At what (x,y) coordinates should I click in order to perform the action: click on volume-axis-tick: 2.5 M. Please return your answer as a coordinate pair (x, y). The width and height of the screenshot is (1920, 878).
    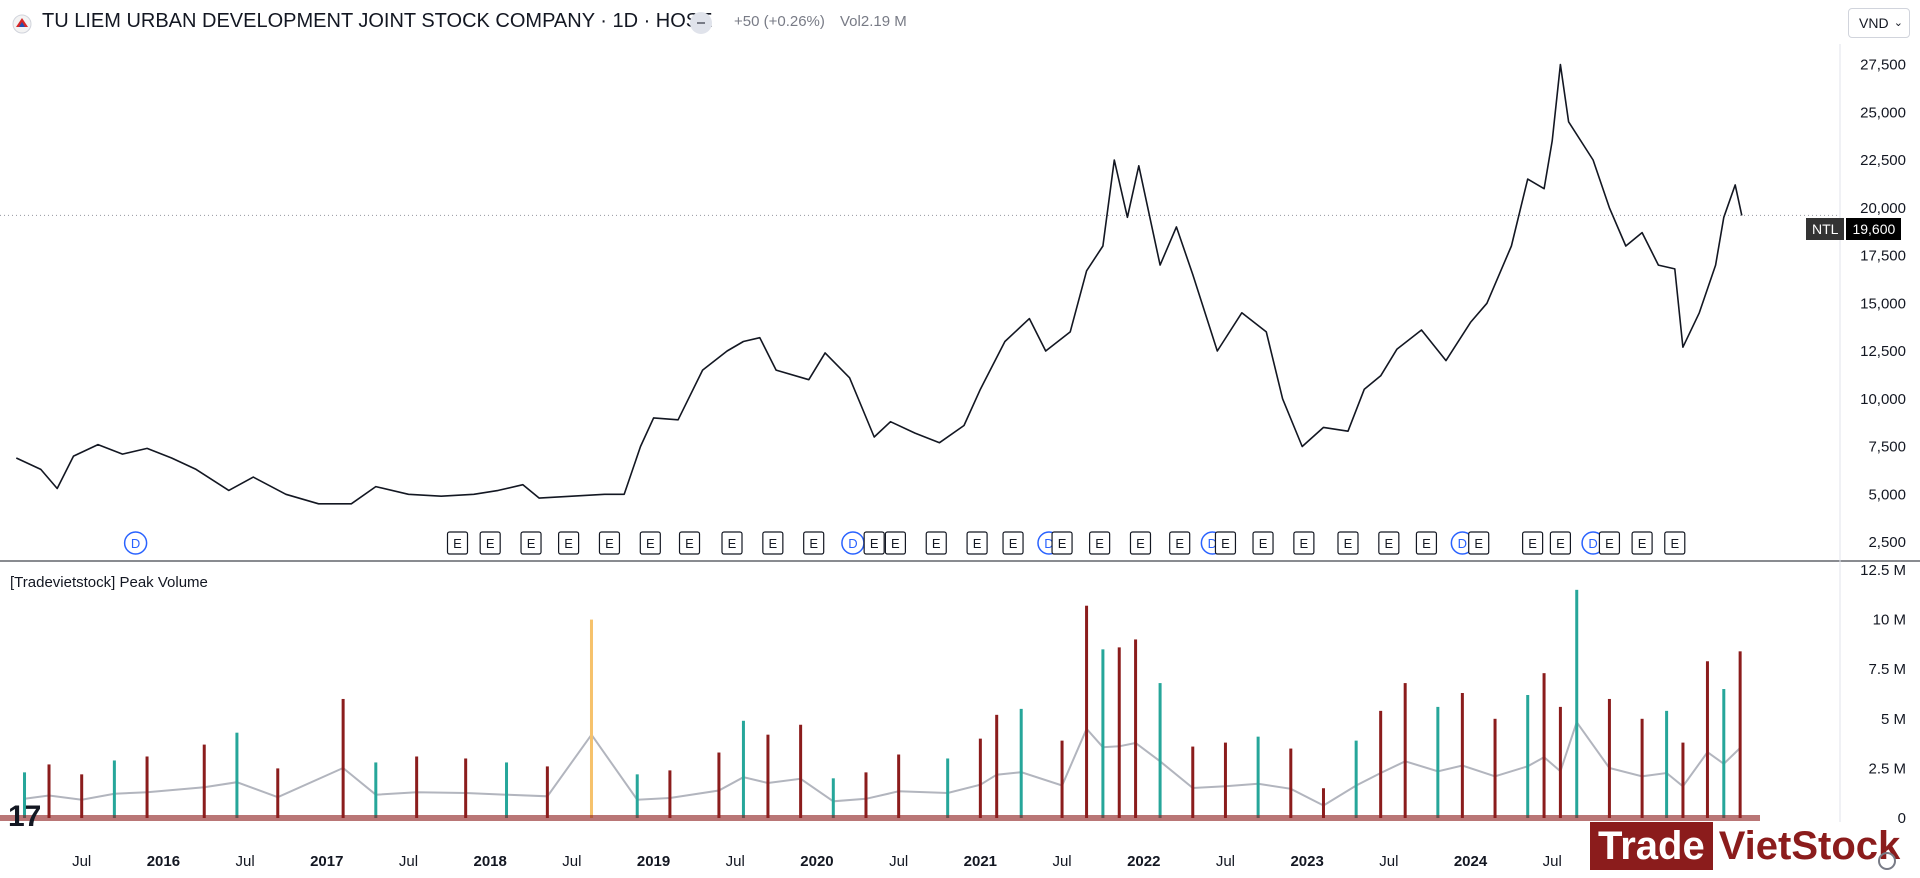
    Looking at the image, I should click on (1887, 768).